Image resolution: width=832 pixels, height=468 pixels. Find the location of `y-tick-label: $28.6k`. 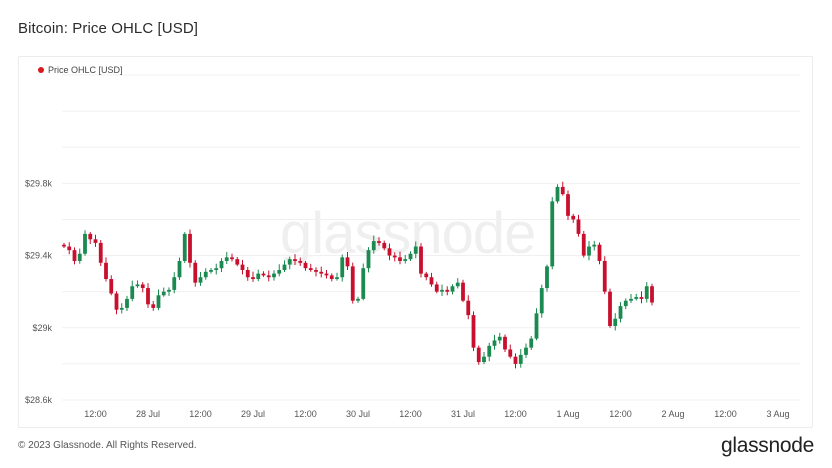

y-tick-label: $28.6k is located at coordinates (39, 400).